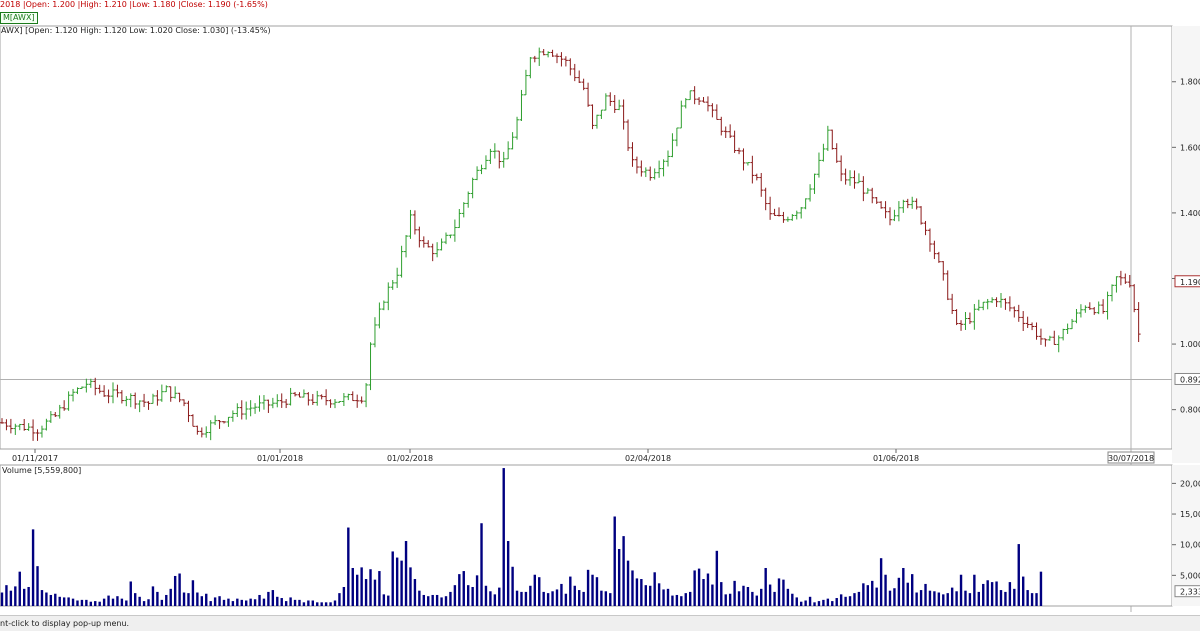 The height and width of the screenshot is (631, 1200). I want to click on volume-y-tick-label: 5,000, so click(1190, 575).